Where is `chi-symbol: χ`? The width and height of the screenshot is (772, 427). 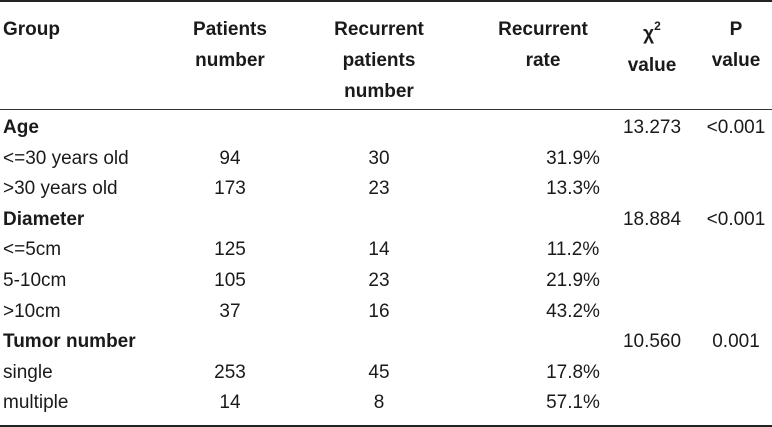 chi-symbol: χ is located at coordinates (649, 34).